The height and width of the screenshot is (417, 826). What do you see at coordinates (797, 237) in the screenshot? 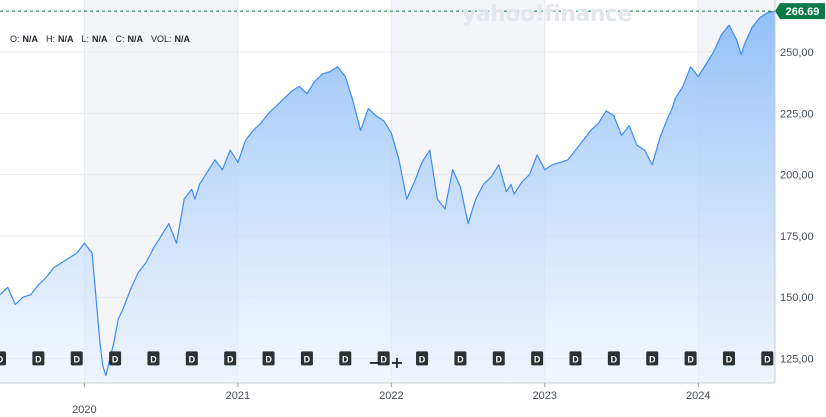
I see `y-tick-label: 175,00` at bounding box center [797, 237].